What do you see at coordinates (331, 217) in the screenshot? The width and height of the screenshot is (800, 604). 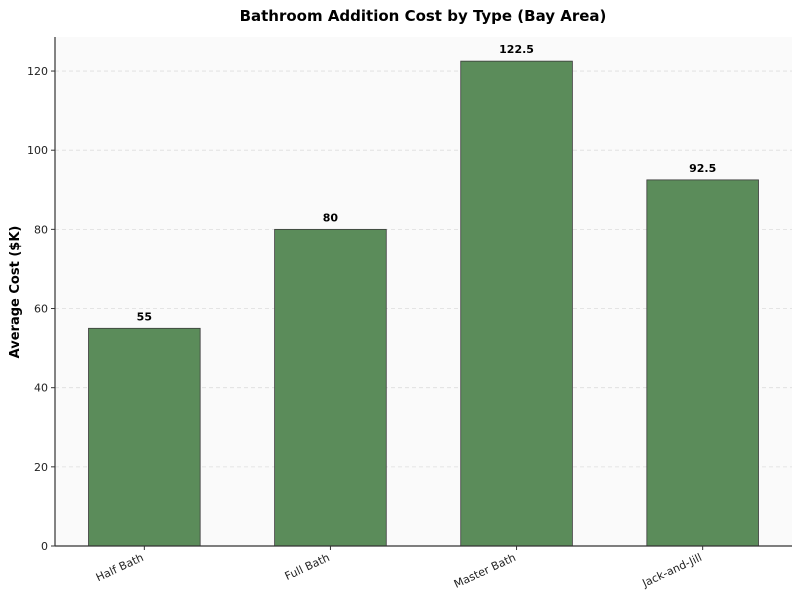 I see `data-label: 80` at bounding box center [331, 217].